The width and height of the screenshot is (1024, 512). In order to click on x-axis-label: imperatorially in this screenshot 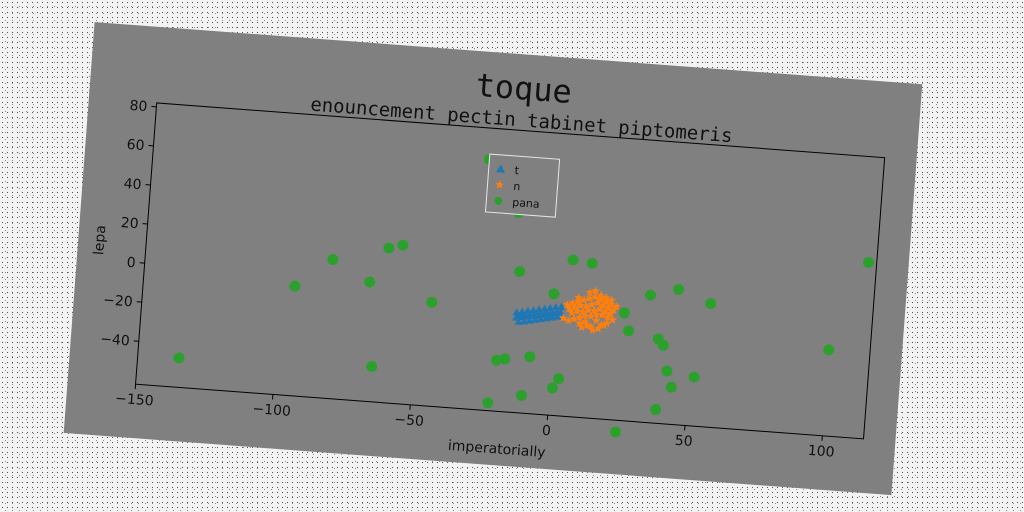, I will do `click(496, 449)`.